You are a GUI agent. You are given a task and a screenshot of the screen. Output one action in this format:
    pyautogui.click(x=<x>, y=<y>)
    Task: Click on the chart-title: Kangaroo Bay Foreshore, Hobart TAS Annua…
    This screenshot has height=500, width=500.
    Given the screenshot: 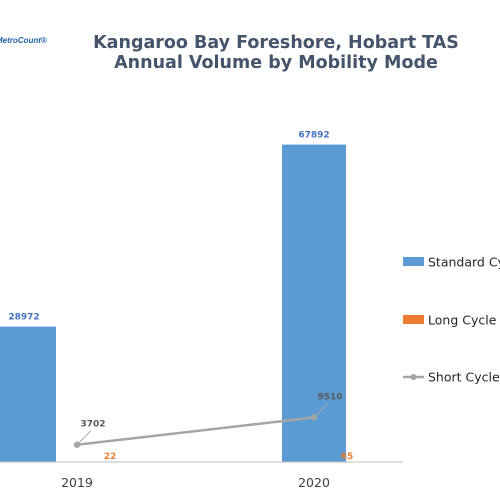 What is the action you would take?
    pyautogui.click(x=250, y=53)
    